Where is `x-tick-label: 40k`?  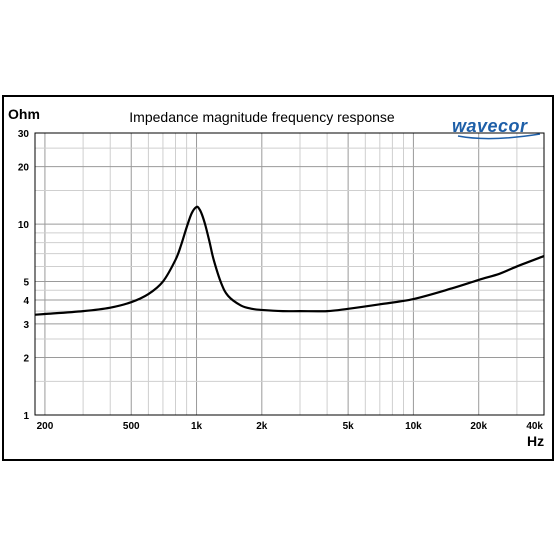 x-tick-label: 40k is located at coordinates (534, 426).